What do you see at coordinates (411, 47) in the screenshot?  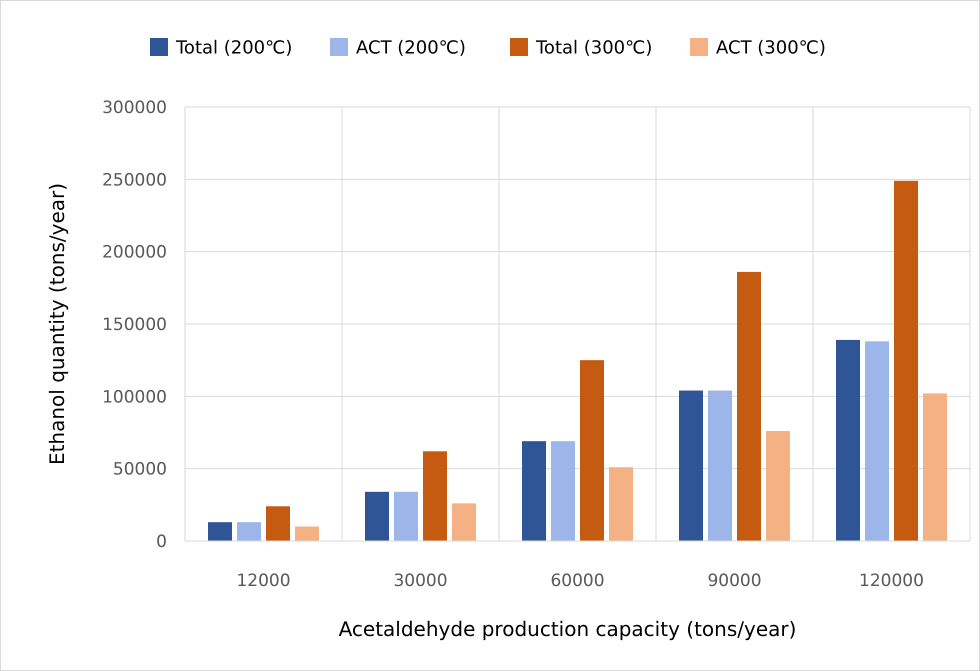 I see `legend-label: ACT (200℃)` at bounding box center [411, 47].